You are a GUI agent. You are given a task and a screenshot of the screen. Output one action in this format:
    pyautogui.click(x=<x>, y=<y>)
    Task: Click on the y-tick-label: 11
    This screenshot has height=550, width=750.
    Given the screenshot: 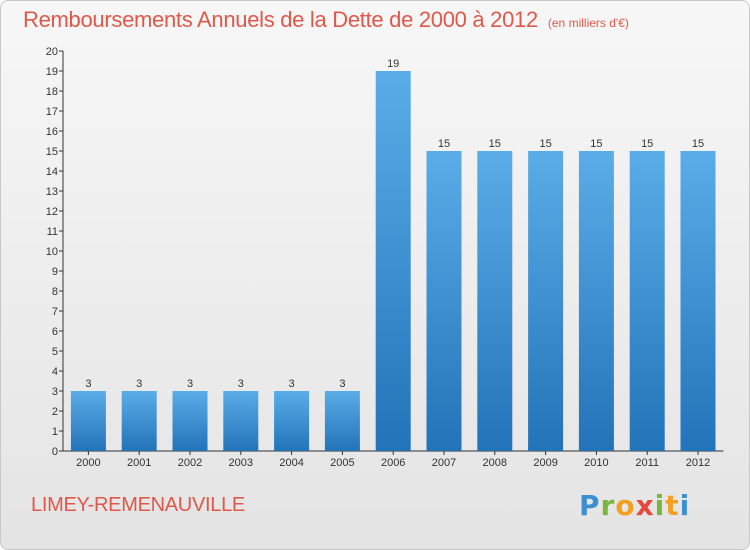 What is the action you would take?
    pyautogui.click(x=52, y=232)
    